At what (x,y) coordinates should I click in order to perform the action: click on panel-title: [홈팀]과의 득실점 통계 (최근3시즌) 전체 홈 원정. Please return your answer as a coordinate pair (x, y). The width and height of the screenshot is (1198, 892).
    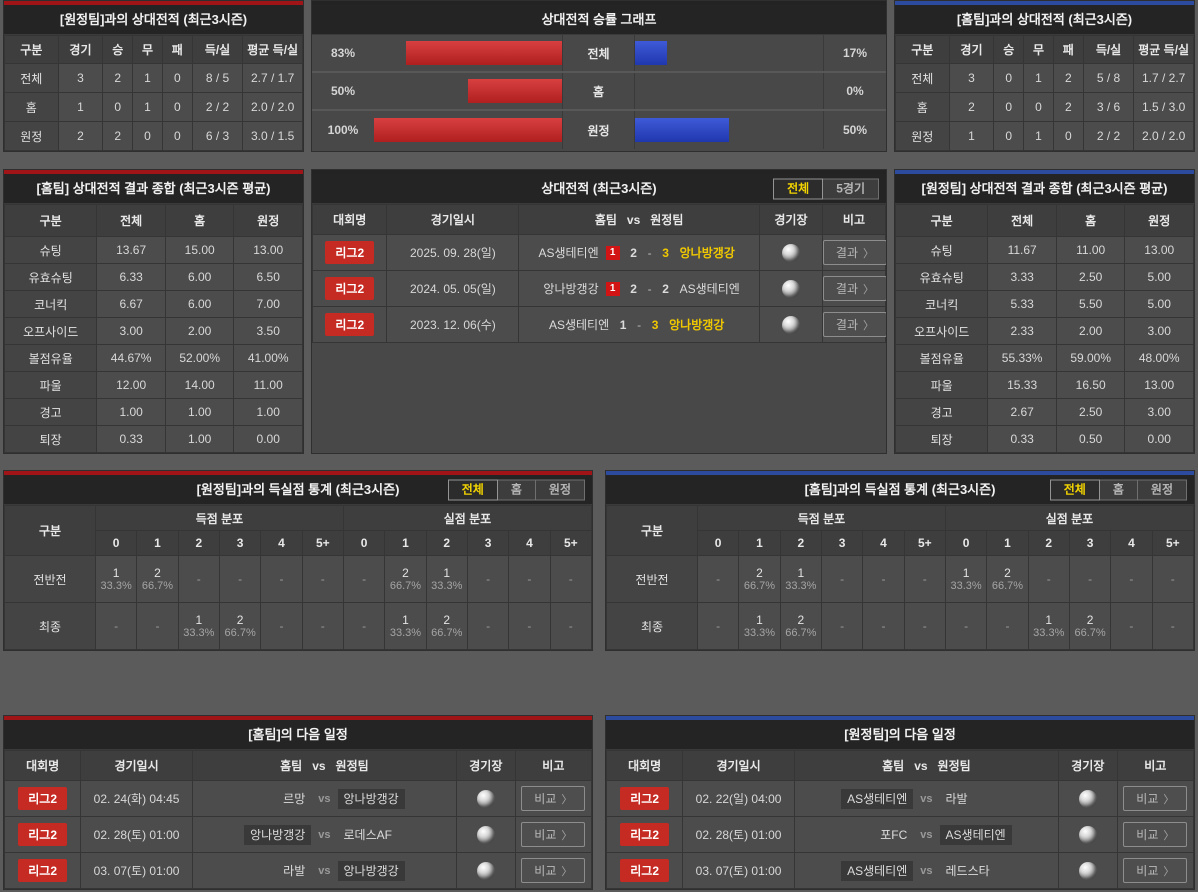
    Looking at the image, I should click on (900, 490).